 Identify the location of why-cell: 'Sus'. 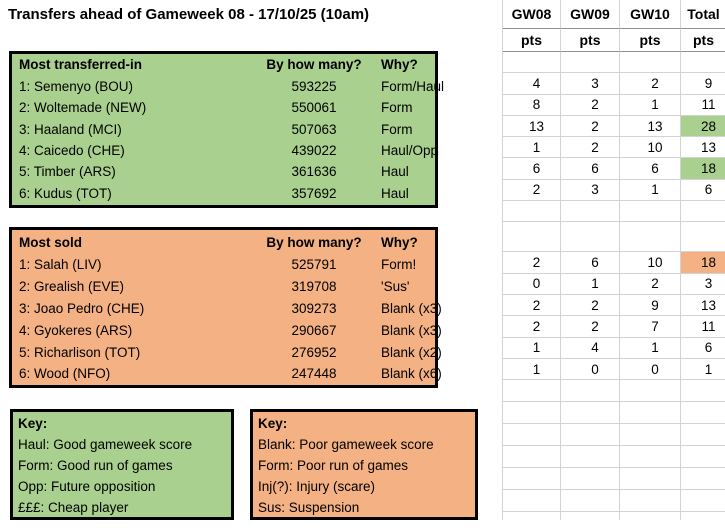
(395, 287).